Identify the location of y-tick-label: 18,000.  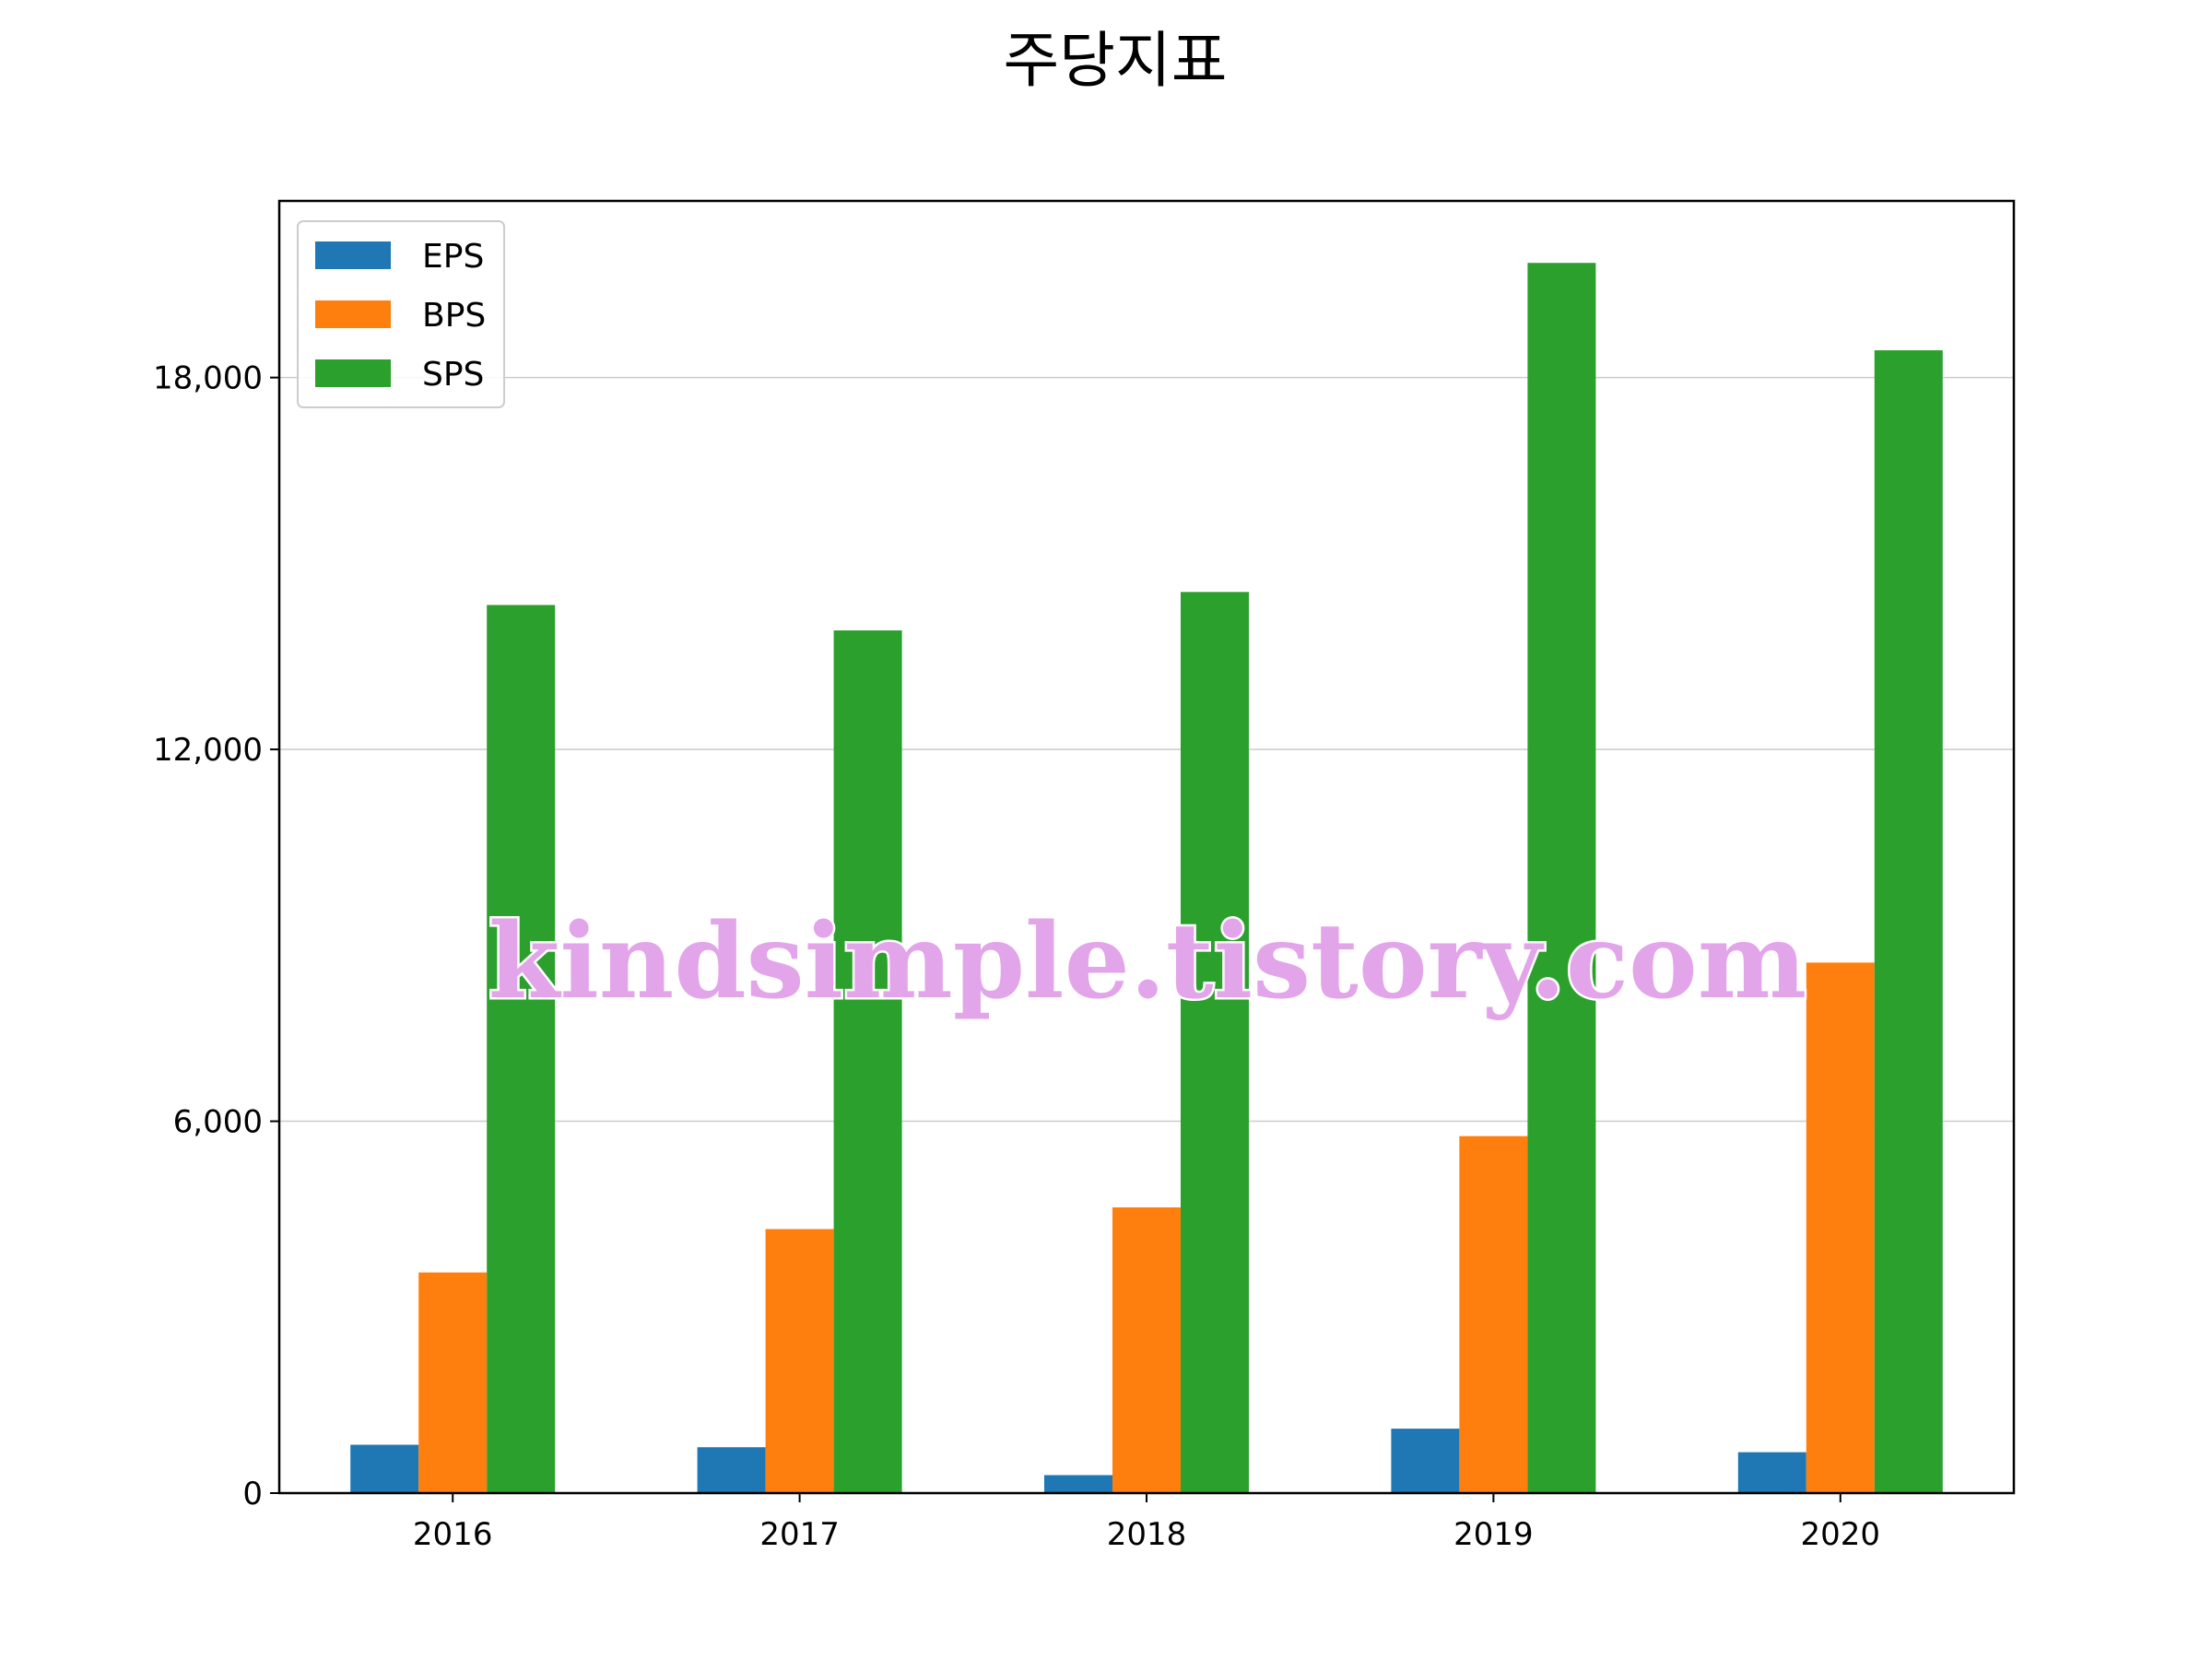
(208, 378).